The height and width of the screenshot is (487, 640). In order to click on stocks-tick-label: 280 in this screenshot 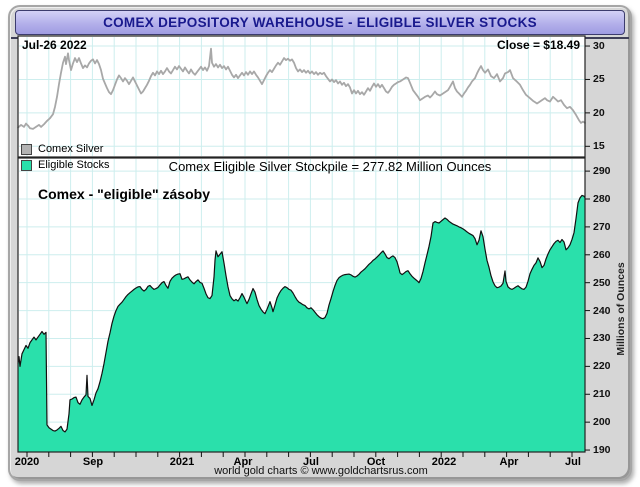, I will do `click(602, 199)`.